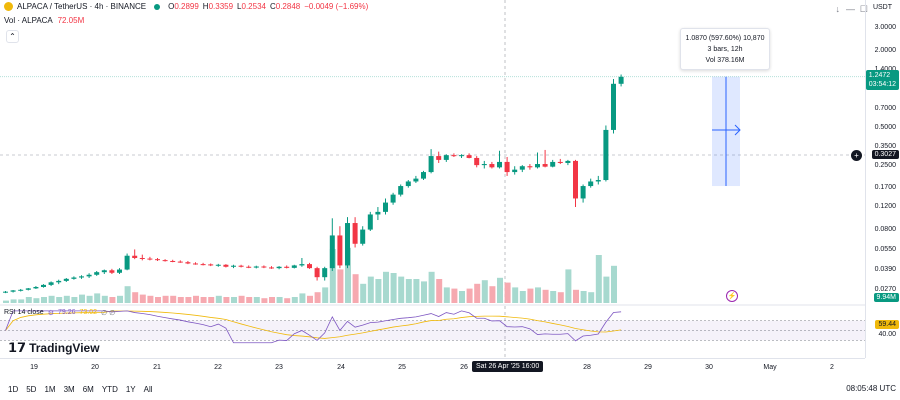  What do you see at coordinates (336, 6) in the screenshot?
I see `ohlc-value: −0.0049 (−1.69%)` at bounding box center [336, 6].